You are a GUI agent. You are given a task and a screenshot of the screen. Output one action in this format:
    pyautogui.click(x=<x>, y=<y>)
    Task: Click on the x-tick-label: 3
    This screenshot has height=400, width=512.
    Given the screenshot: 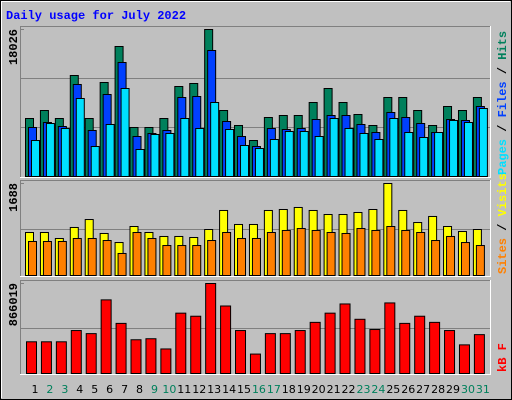 What is the action you would take?
    pyautogui.click(x=64, y=389)
    